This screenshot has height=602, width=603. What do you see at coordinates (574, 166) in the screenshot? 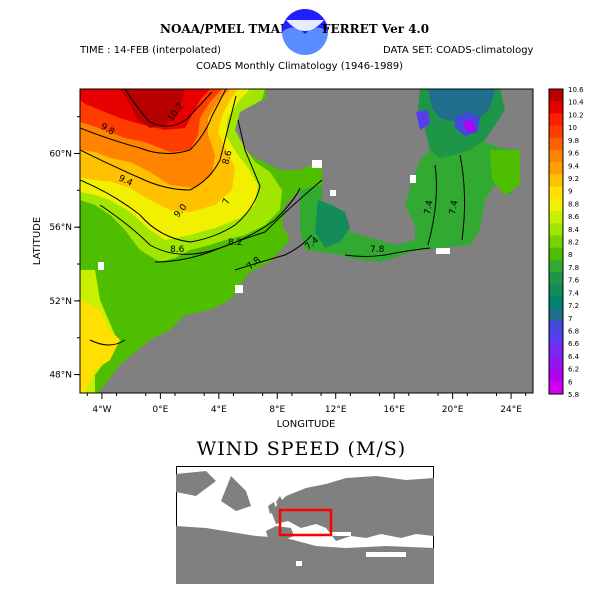
I see `colorbar-label: 9.4` at bounding box center [574, 166].